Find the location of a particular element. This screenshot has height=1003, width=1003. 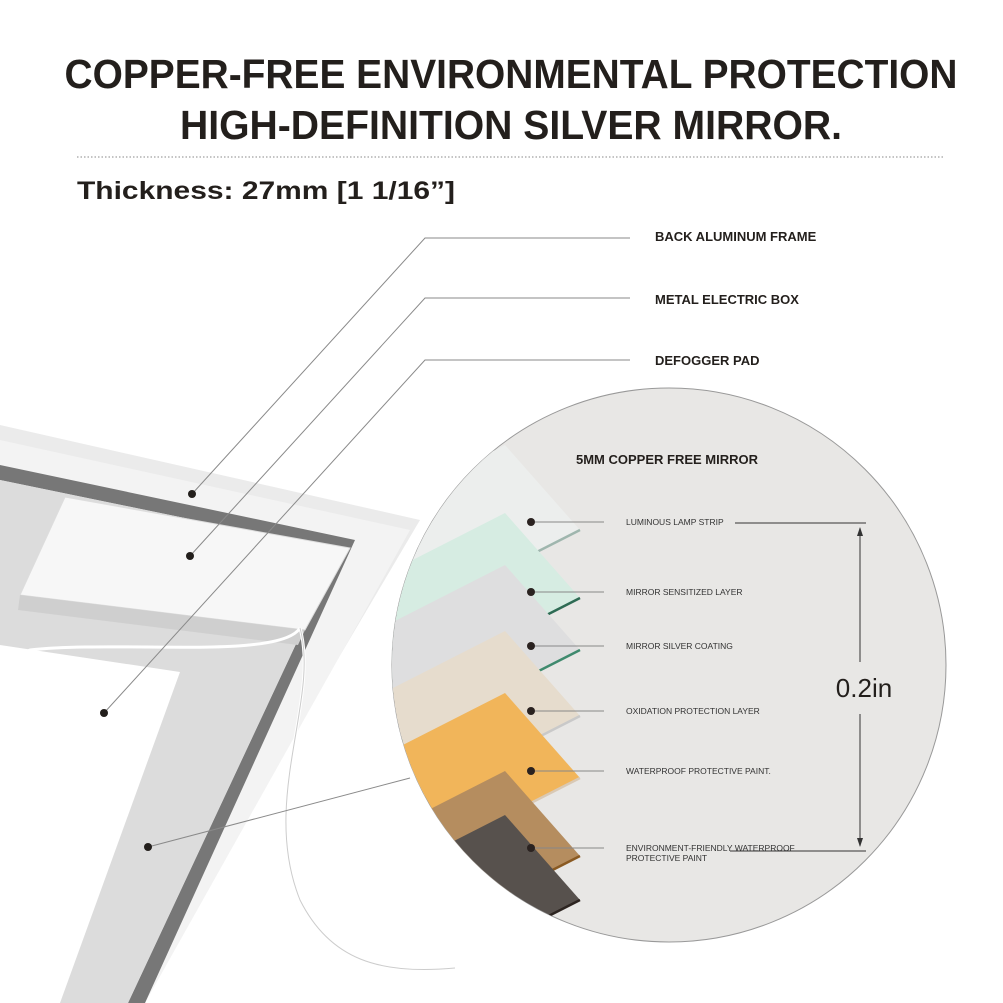

layer-label: OXIDATION PROTECTION LAYER is located at coordinates (693, 711).